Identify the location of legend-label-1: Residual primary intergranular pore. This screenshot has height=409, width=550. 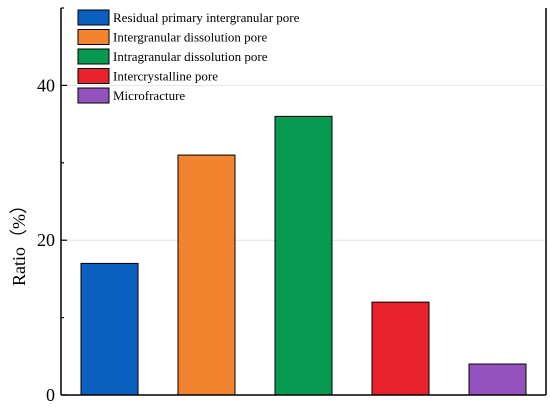
(206, 17).